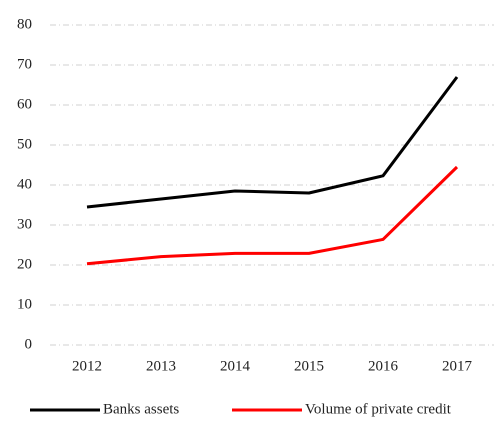 Image resolution: width=497 pixels, height=421 pixels. Describe the element at coordinates (24, 184) in the screenshot. I see `y-tick-label: 40` at that location.